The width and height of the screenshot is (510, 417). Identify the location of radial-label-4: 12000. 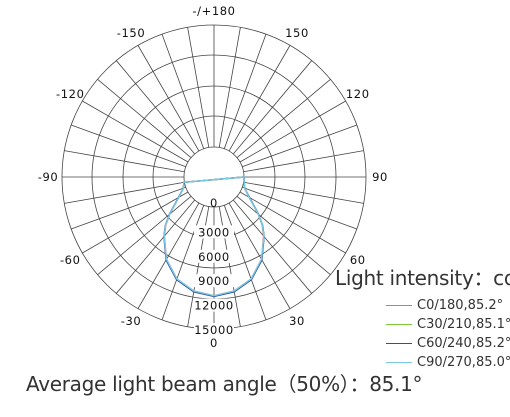
(214, 306).